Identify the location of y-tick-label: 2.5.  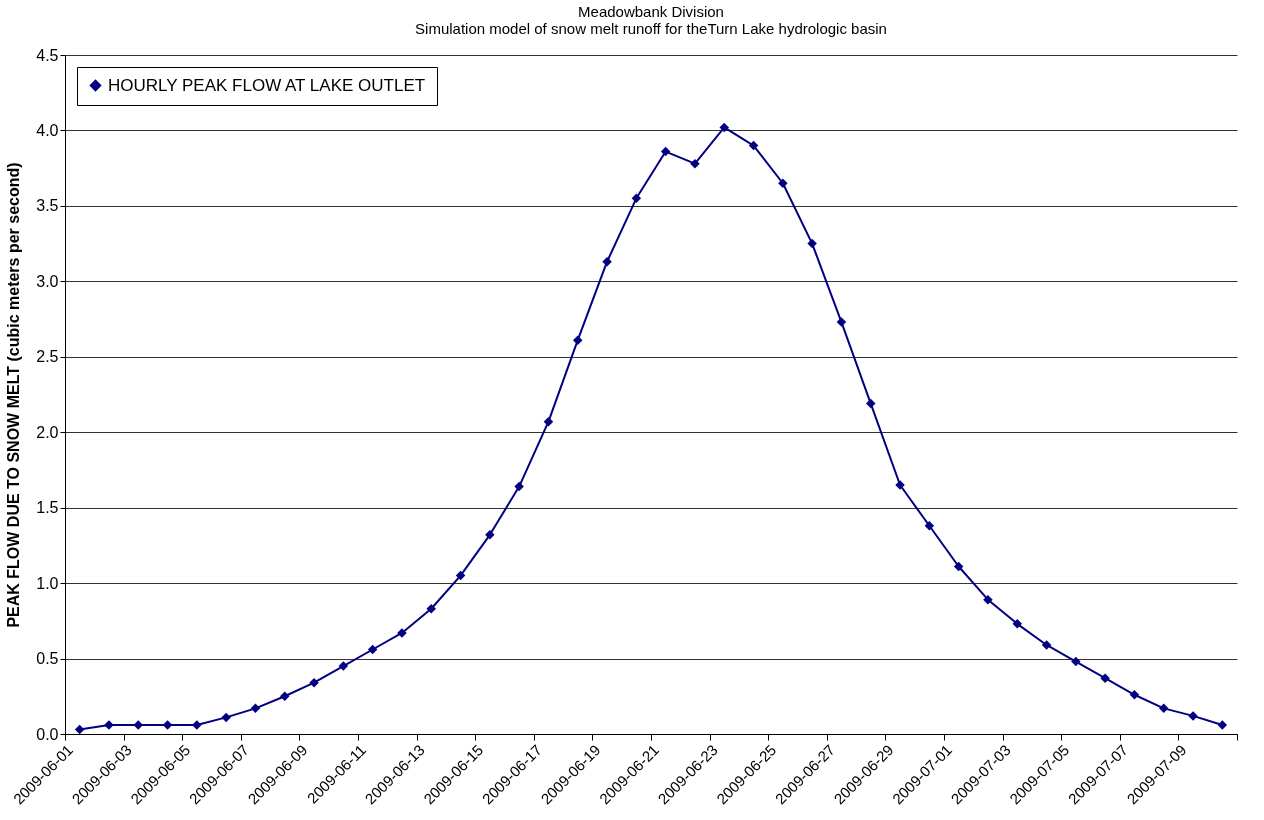
(47, 357).